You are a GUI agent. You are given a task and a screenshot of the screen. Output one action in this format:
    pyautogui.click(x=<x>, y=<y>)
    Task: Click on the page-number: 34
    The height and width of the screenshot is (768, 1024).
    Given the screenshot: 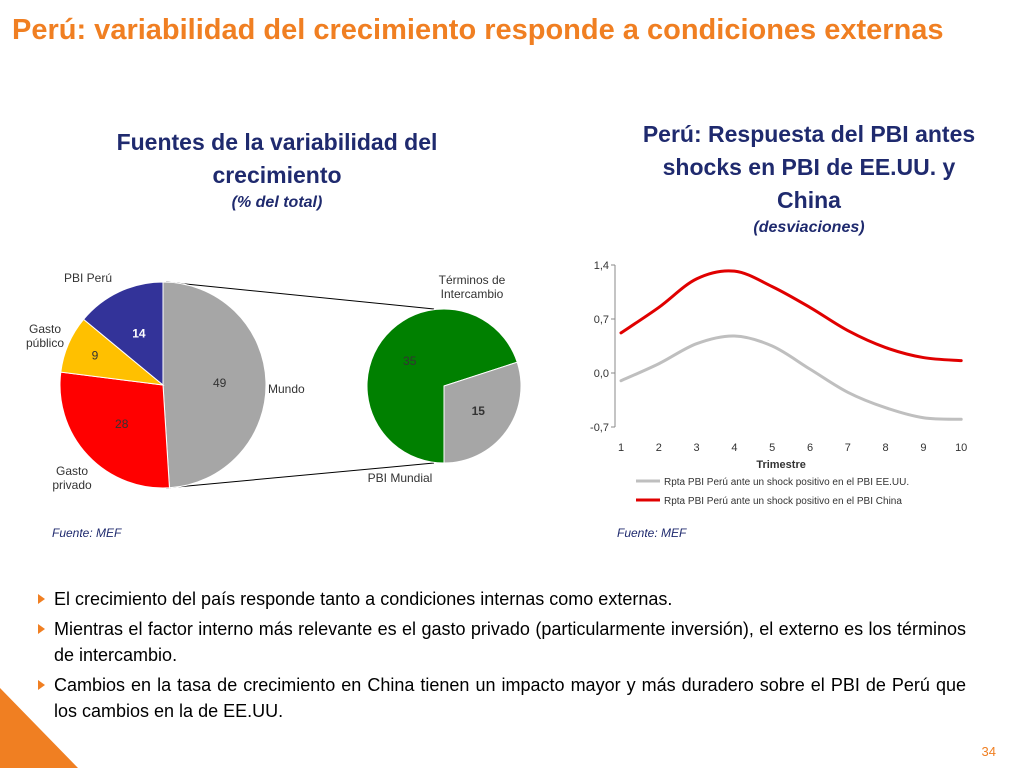 What is the action you would take?
    pyautogui.click(x=988, y=751)
    